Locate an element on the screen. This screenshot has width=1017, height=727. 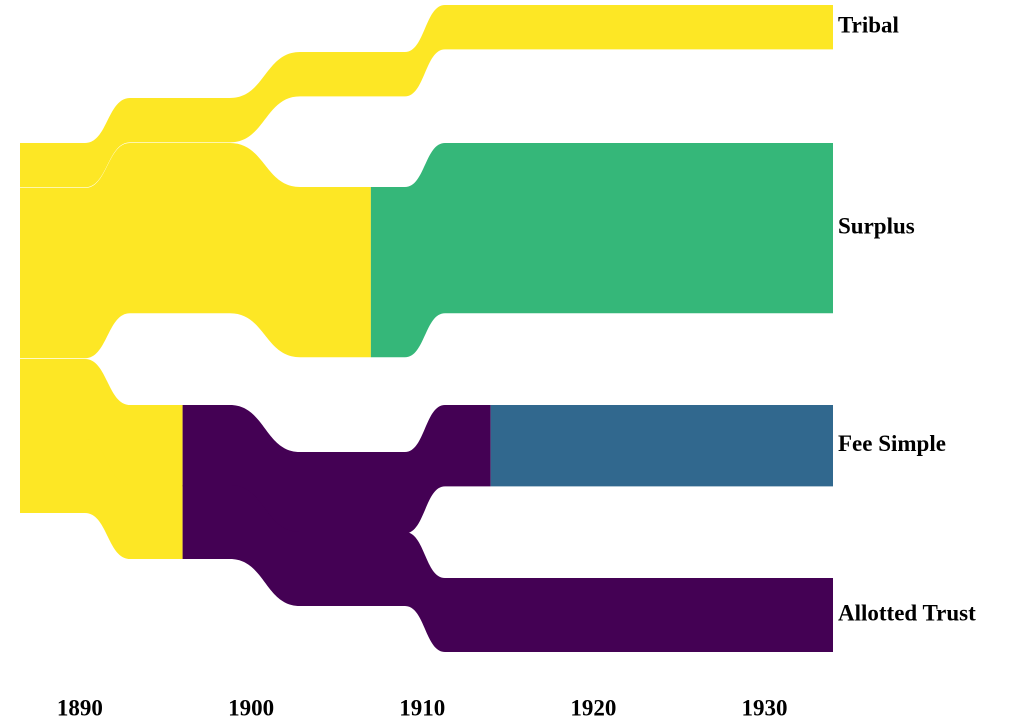
series-label: Surplus is located at coordinates (876, 225).